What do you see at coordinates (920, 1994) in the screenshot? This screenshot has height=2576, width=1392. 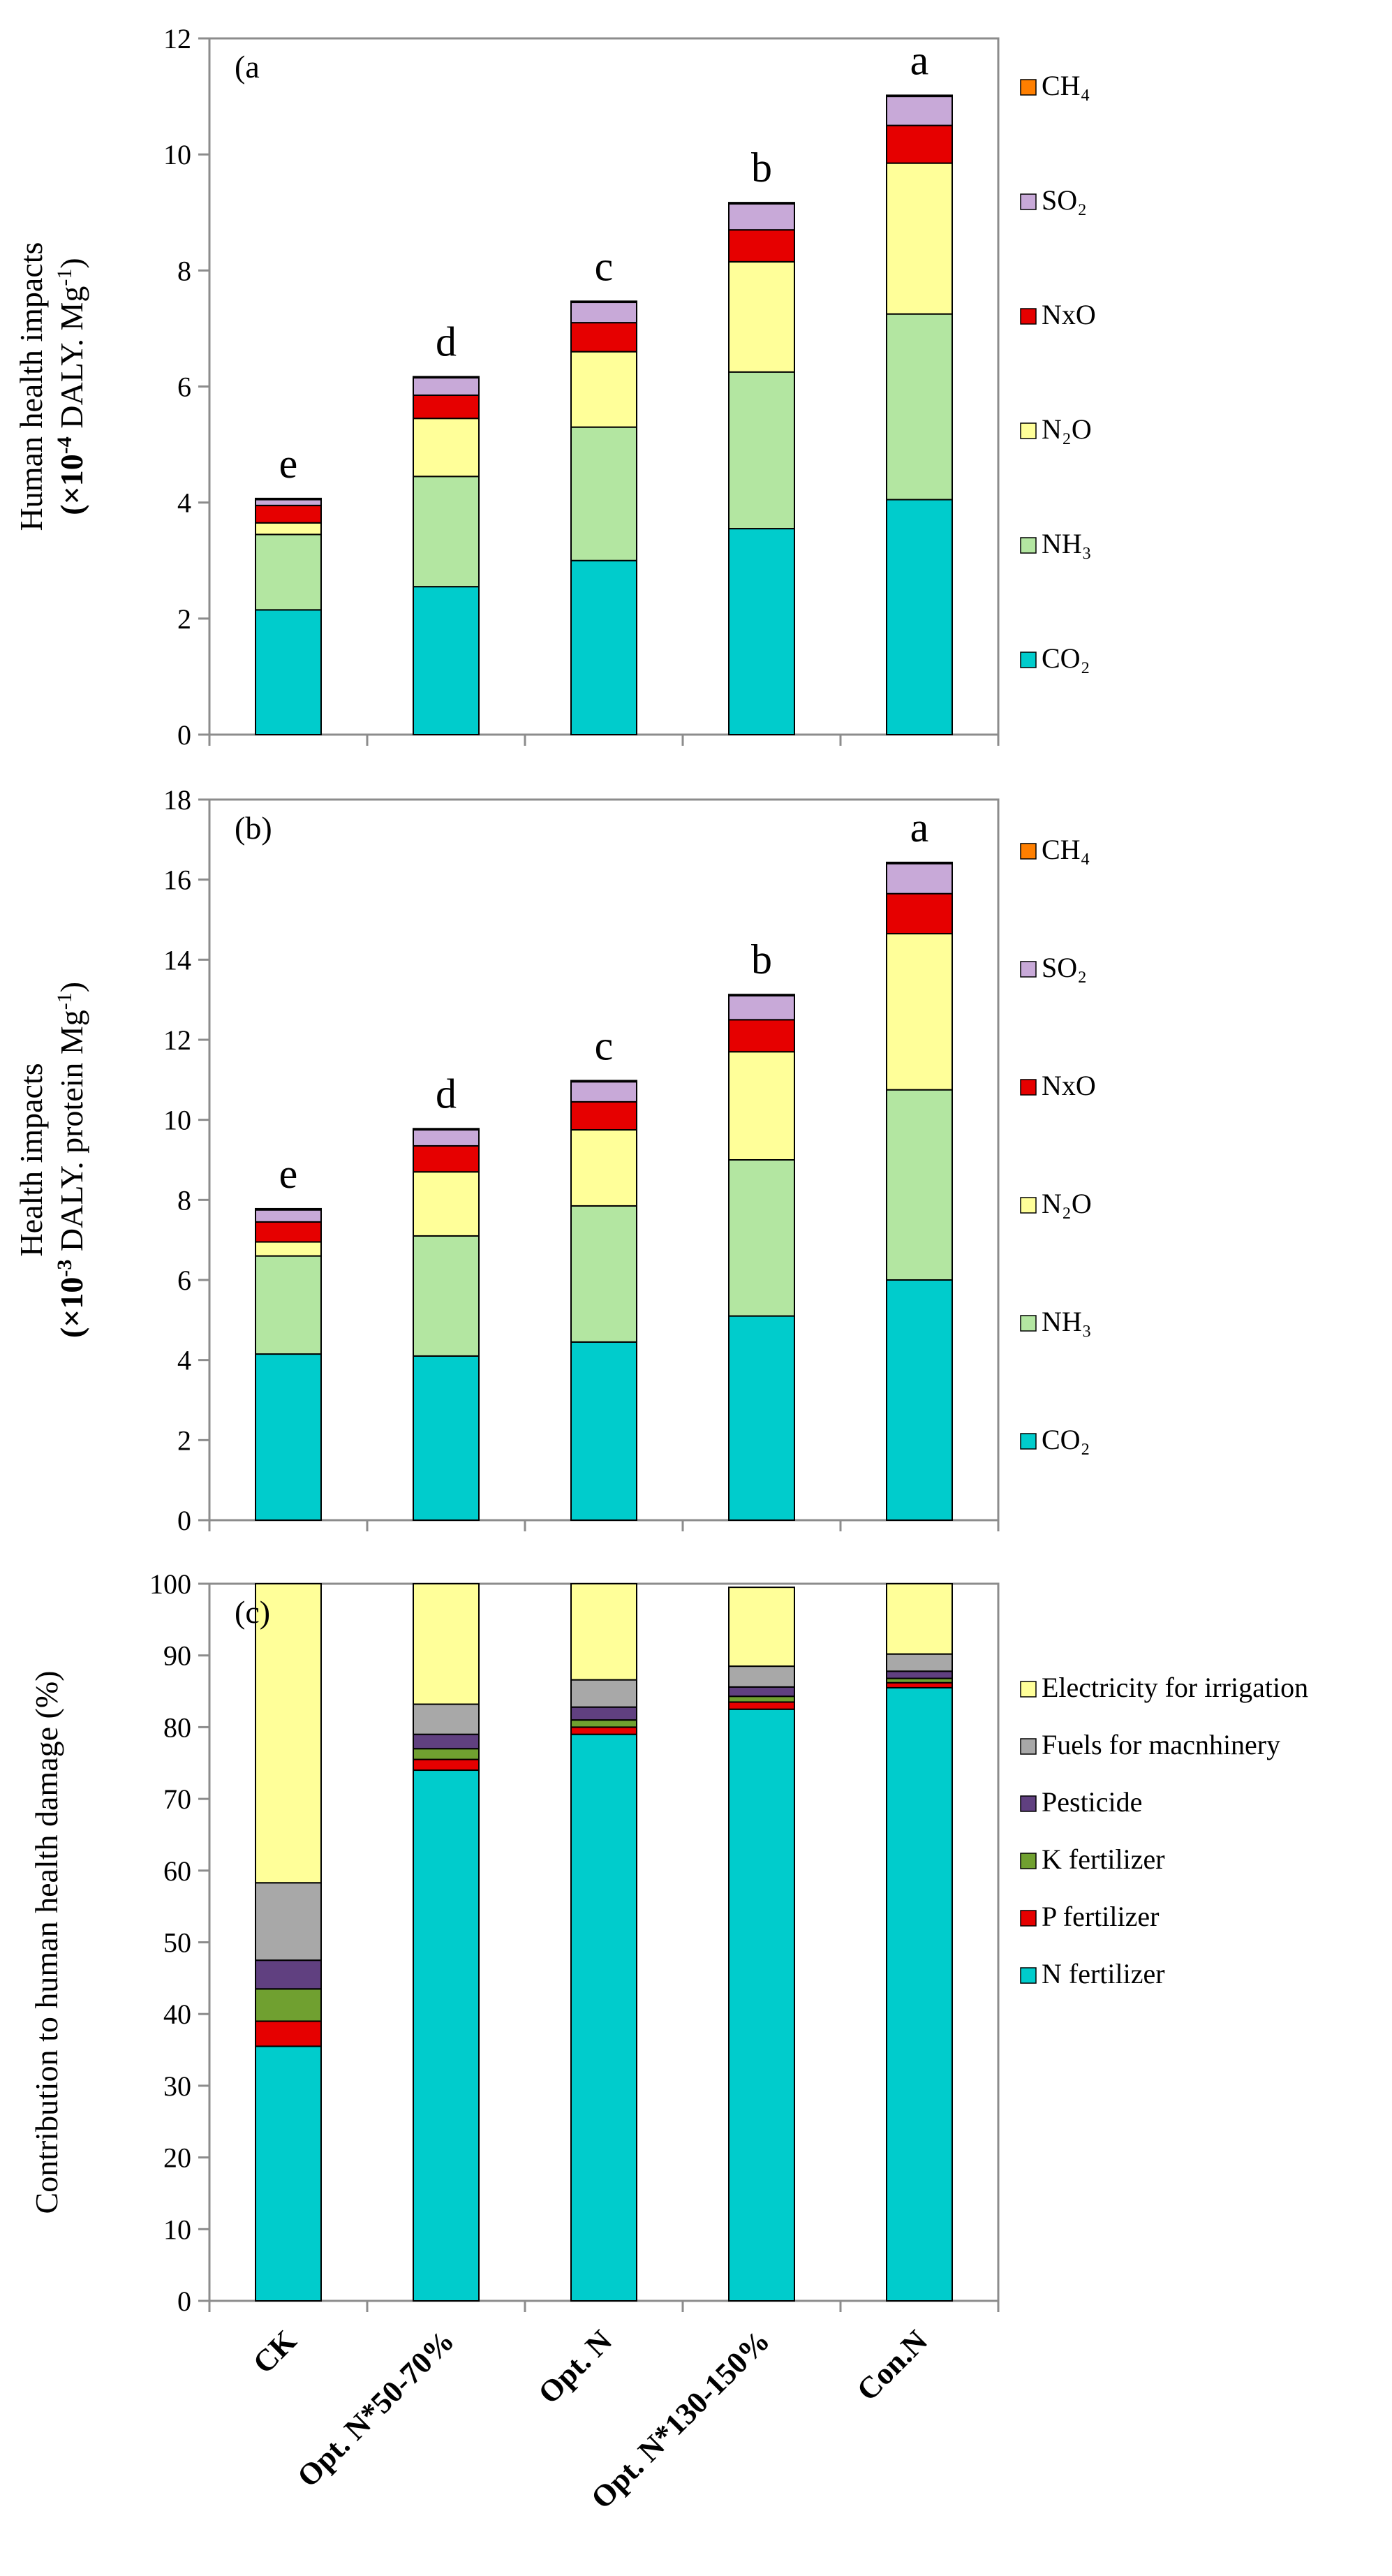 I see `bar-n-fertilizer-con-n` at bounding box center [920, 1994].